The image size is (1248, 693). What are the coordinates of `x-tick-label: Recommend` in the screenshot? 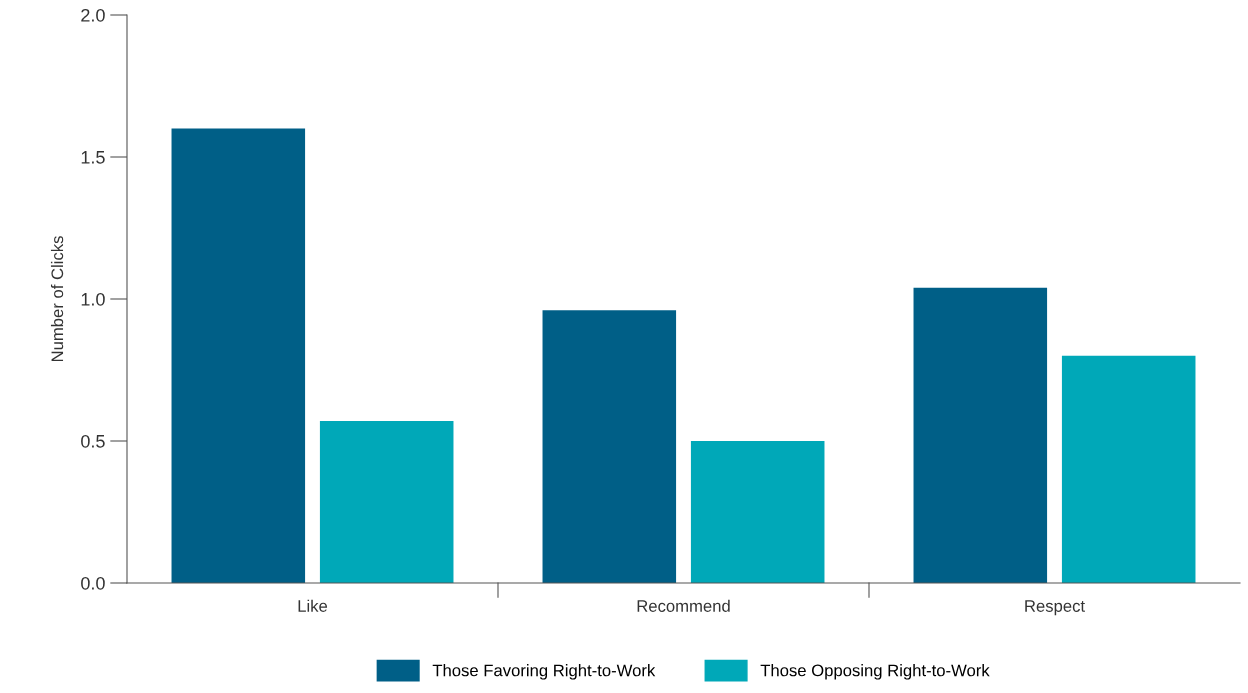 It's located at (683, 605).